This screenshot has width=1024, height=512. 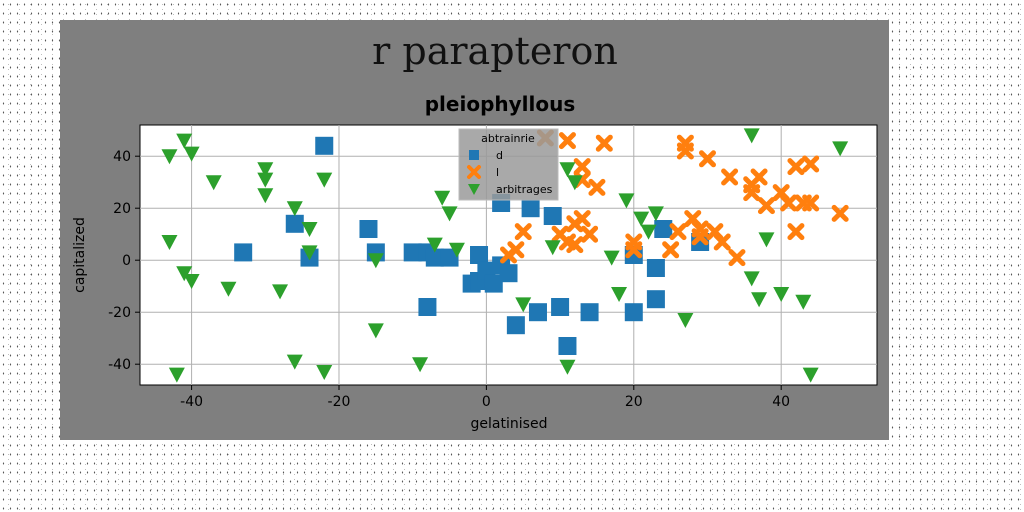 What do you see at coordinates (486, 402) in the screenshot?
I see `x-tick-label: 0` at bounding box center [486, 402].